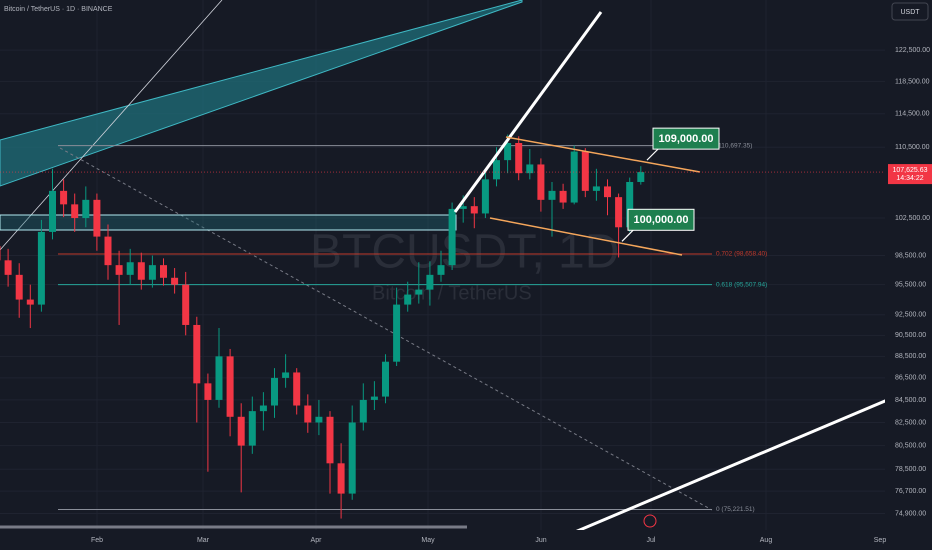 Image resolution: width=932 pixels, height=550 pixels. Describe the element at coordinates (670, 184) in the screenshot. I see `callouts: 109,000.00 100,000.00` at that location.